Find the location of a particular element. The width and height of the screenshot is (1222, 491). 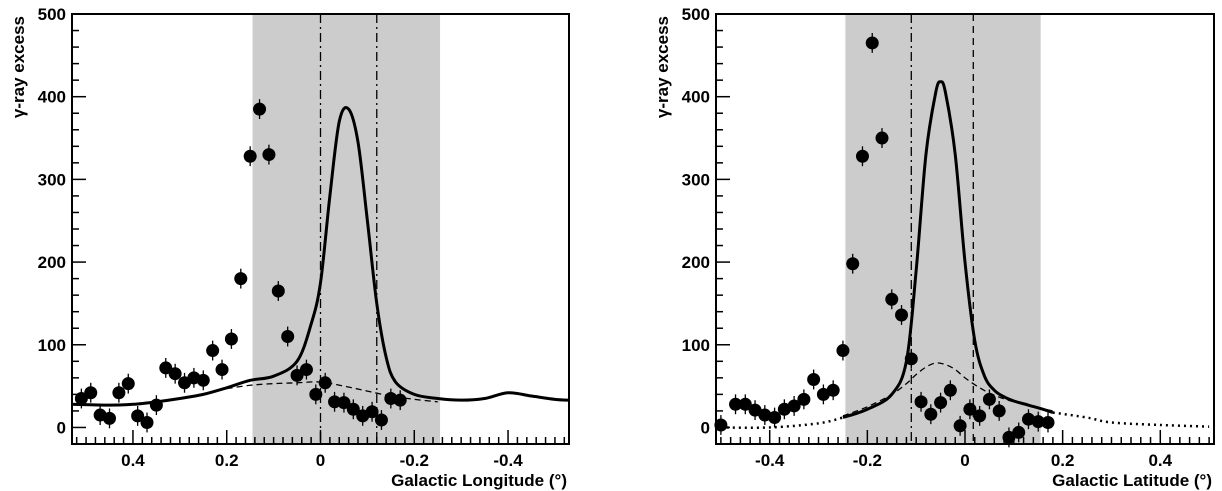

x-axis-title: Galactic Latitude (°) is located at coordinates (1132, 480).